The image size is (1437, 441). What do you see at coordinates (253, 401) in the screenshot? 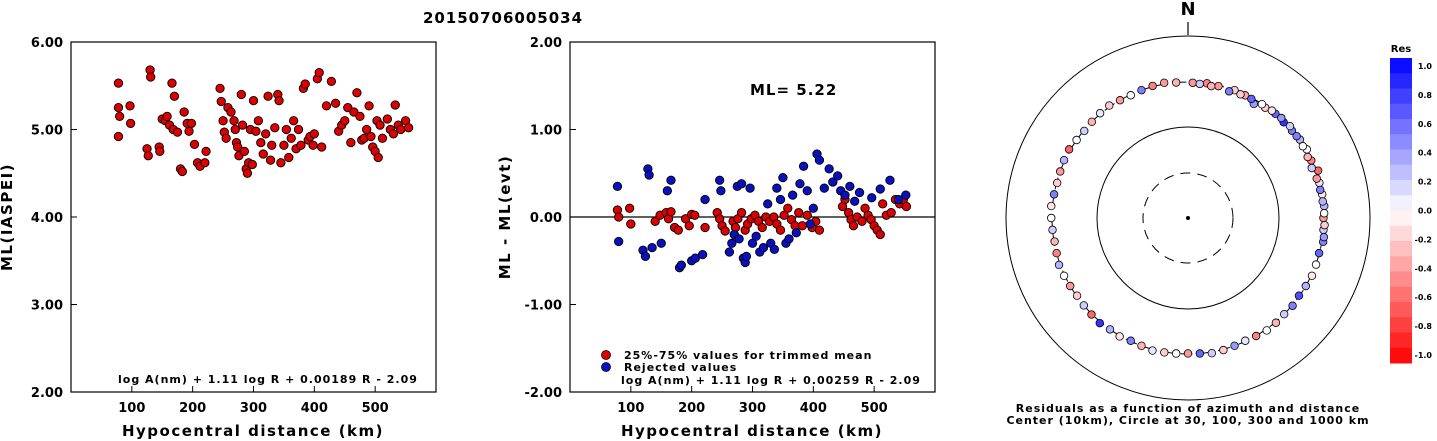
I see `x-ticks-1: 100 200 300 400 500` at bounding box center [253, 401].